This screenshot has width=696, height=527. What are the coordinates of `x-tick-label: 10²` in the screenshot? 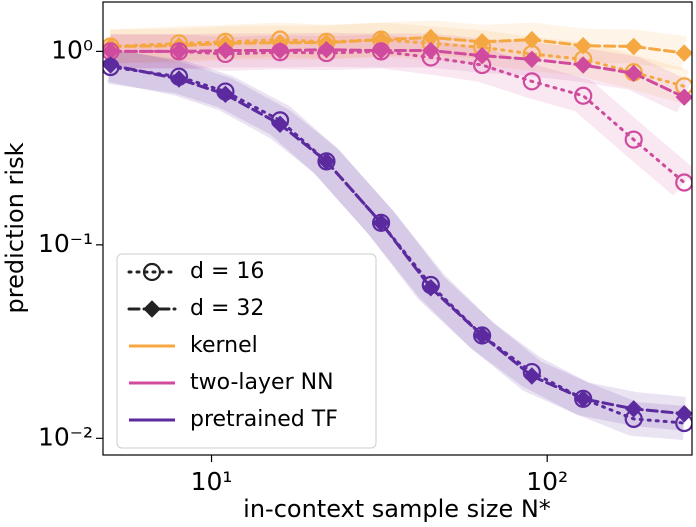 It's located at (547, 481).